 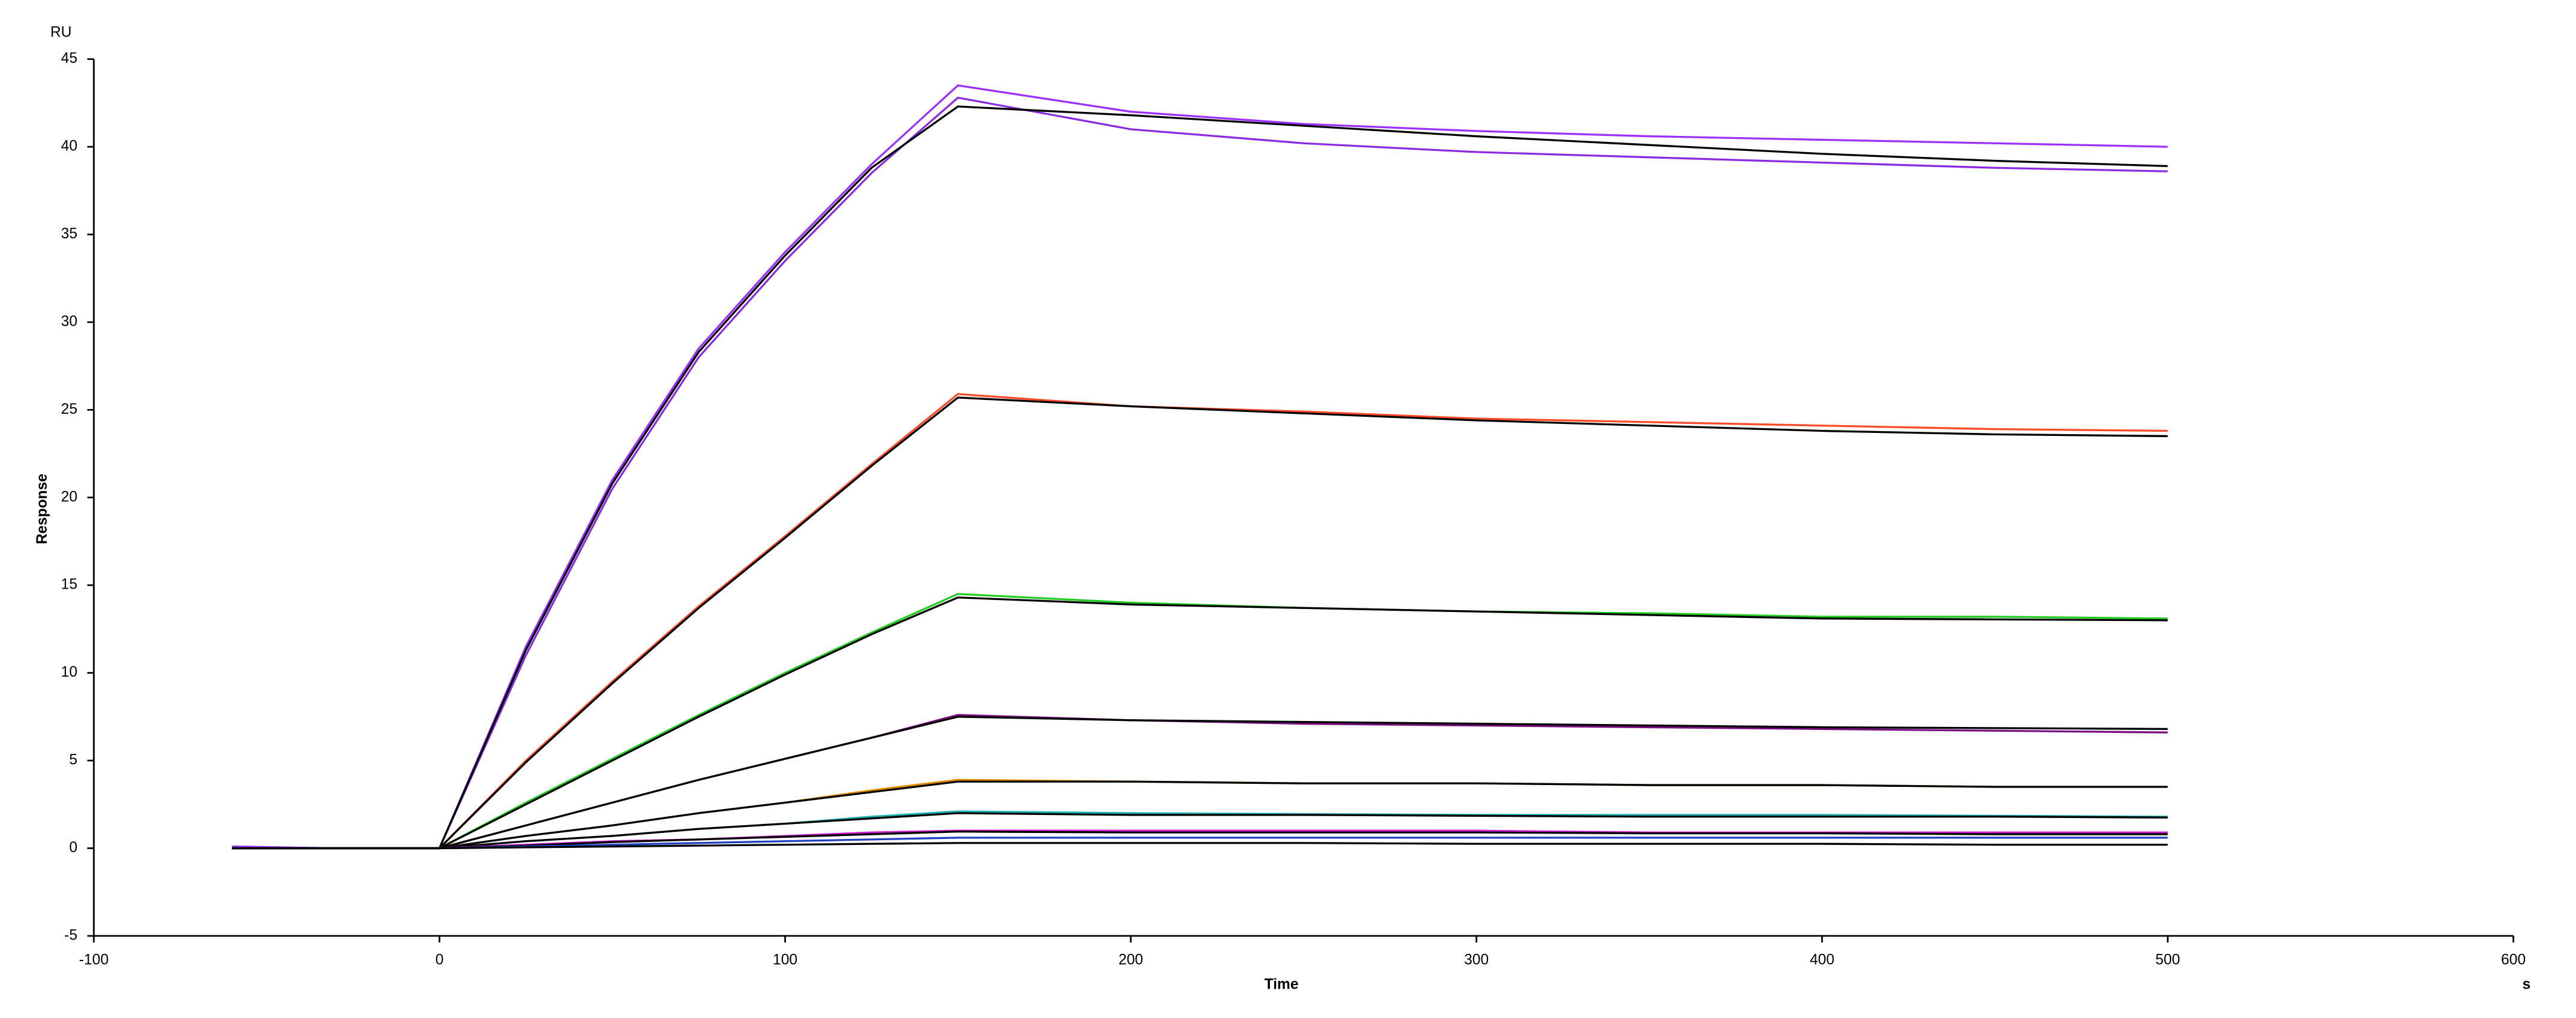 I want to click on x-tick-label: 600, so click(x=2513, y=960).